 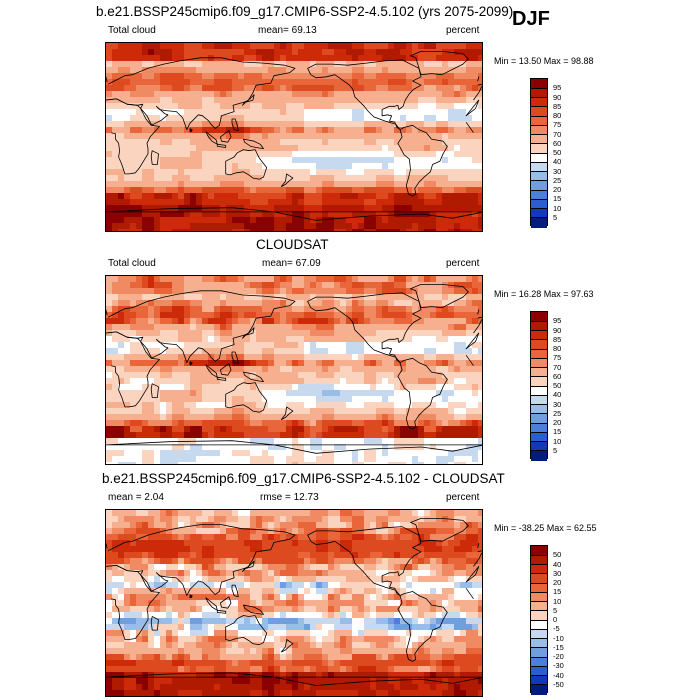 I want to click on min-max-label: Min = -38.25 Max = 62.55, so click(x=545, y=528).